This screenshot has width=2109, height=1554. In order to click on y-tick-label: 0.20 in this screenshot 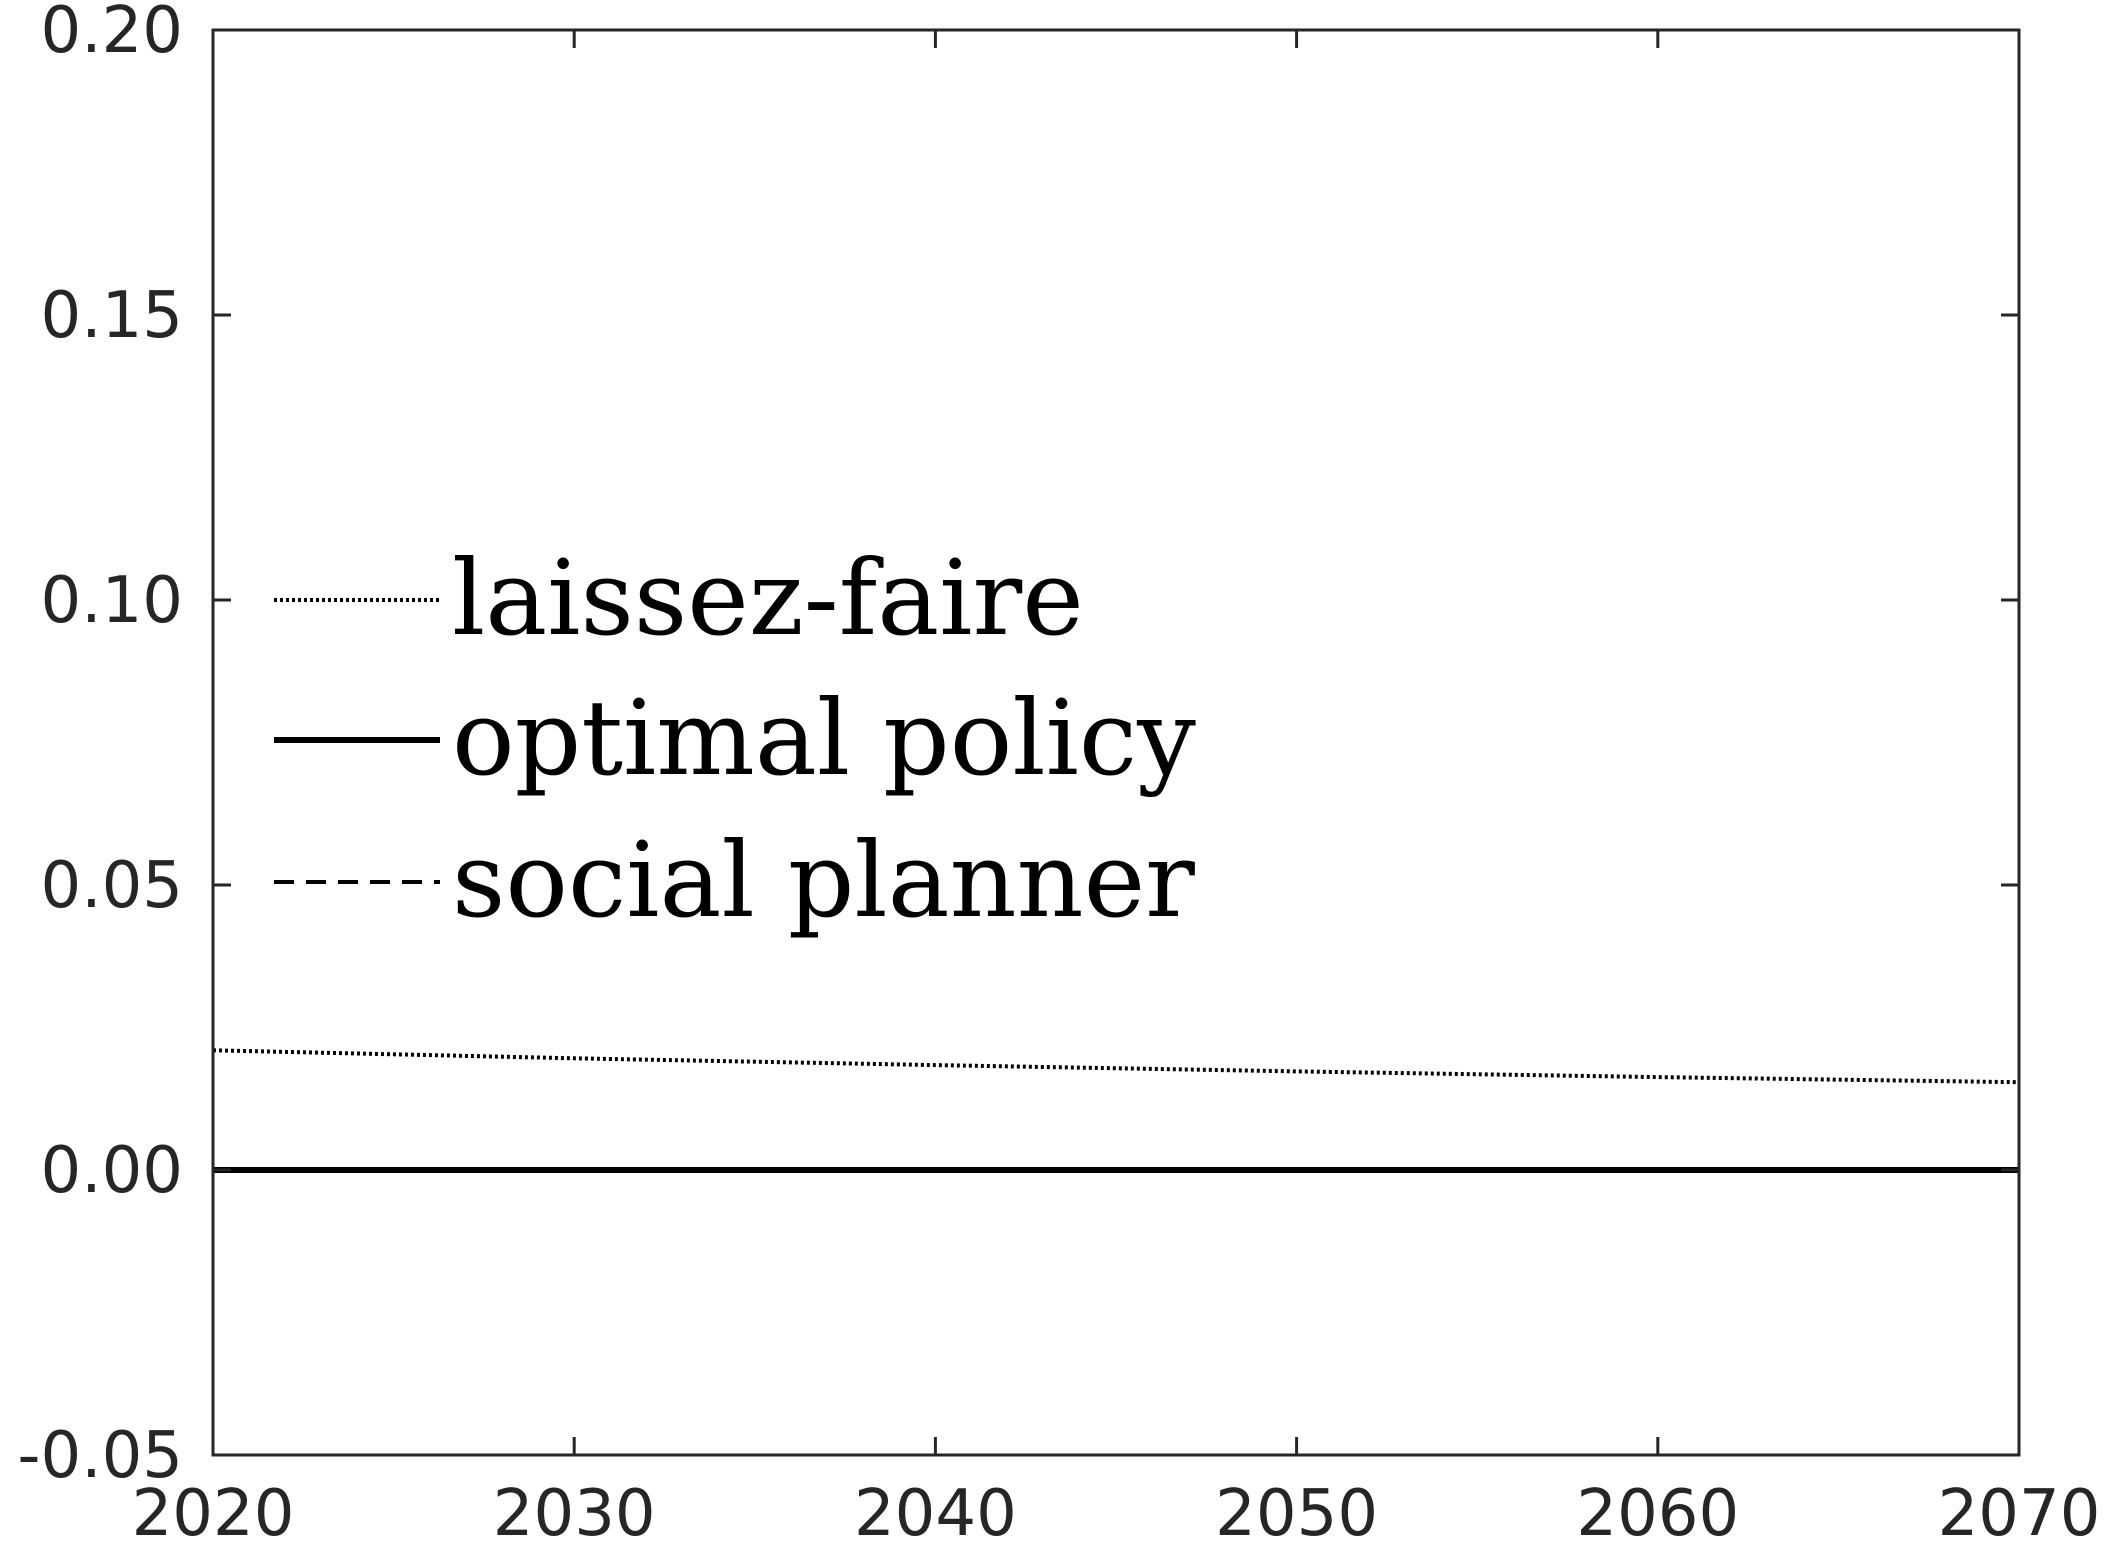, I will do `click(112, 34)`.